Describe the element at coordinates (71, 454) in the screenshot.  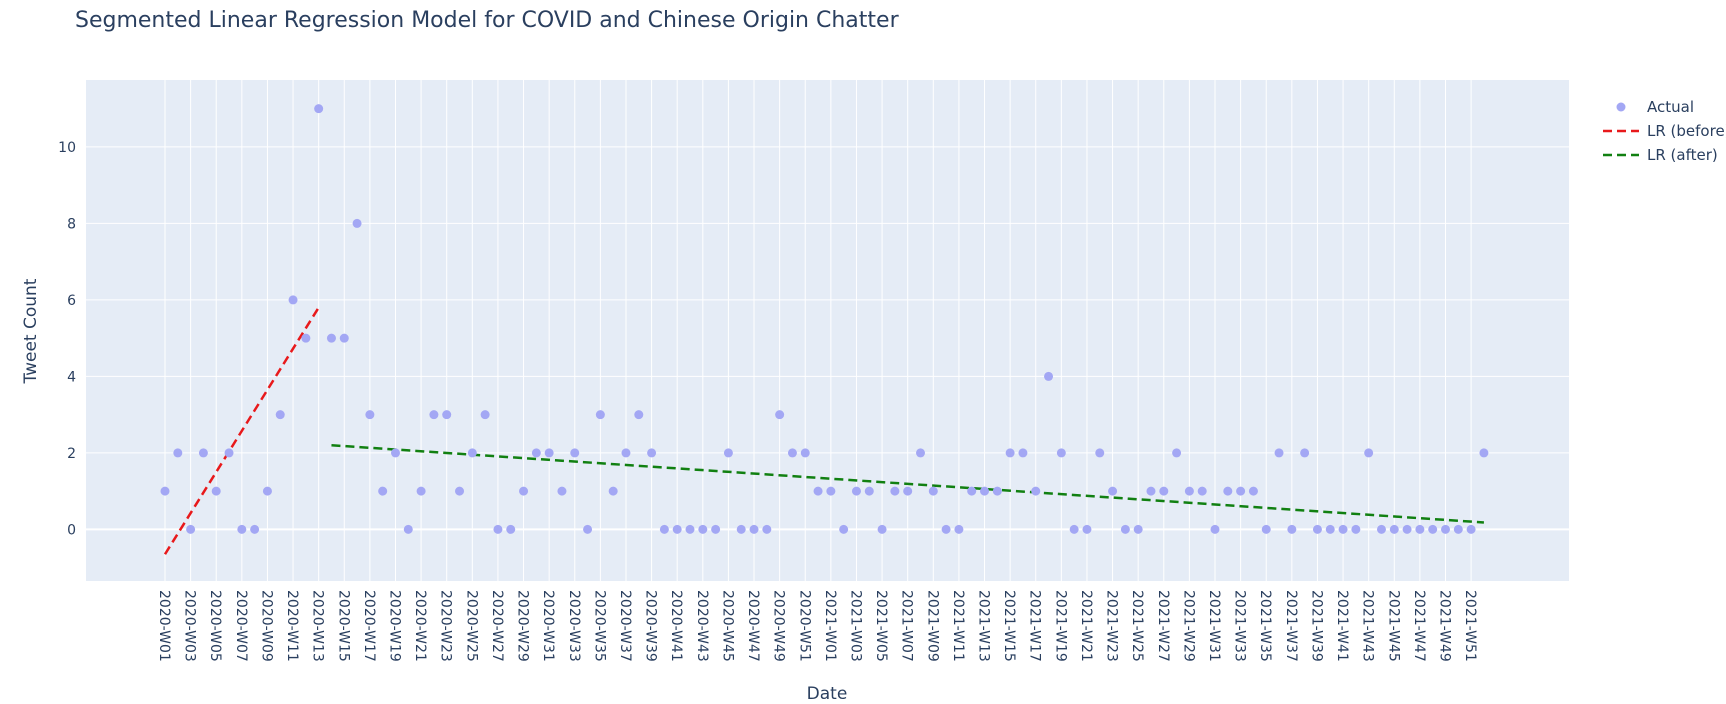
I see `y-tick-label: 2` at that location.